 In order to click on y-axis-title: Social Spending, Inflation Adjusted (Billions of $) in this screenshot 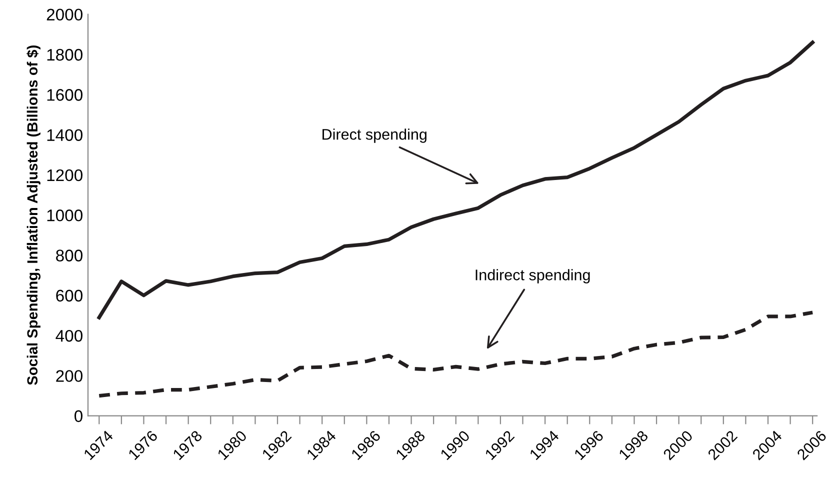, I will do `click(33, 215)`.